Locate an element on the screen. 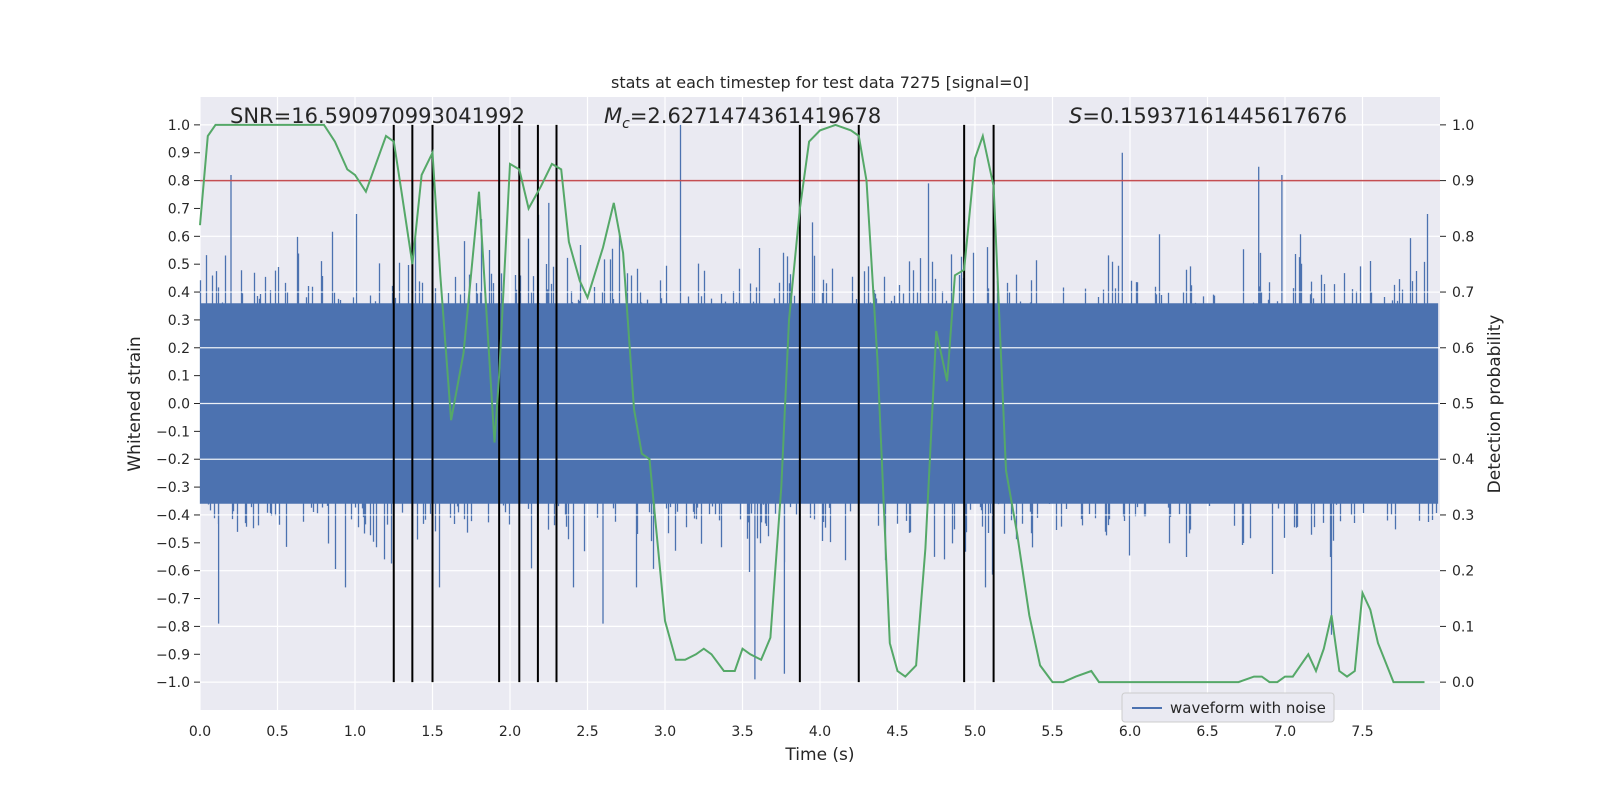 Image resolution: width=1600 pixels, height=804 pixels. y-tick-label-left: 0.4 is located at coordinates (179, 293).